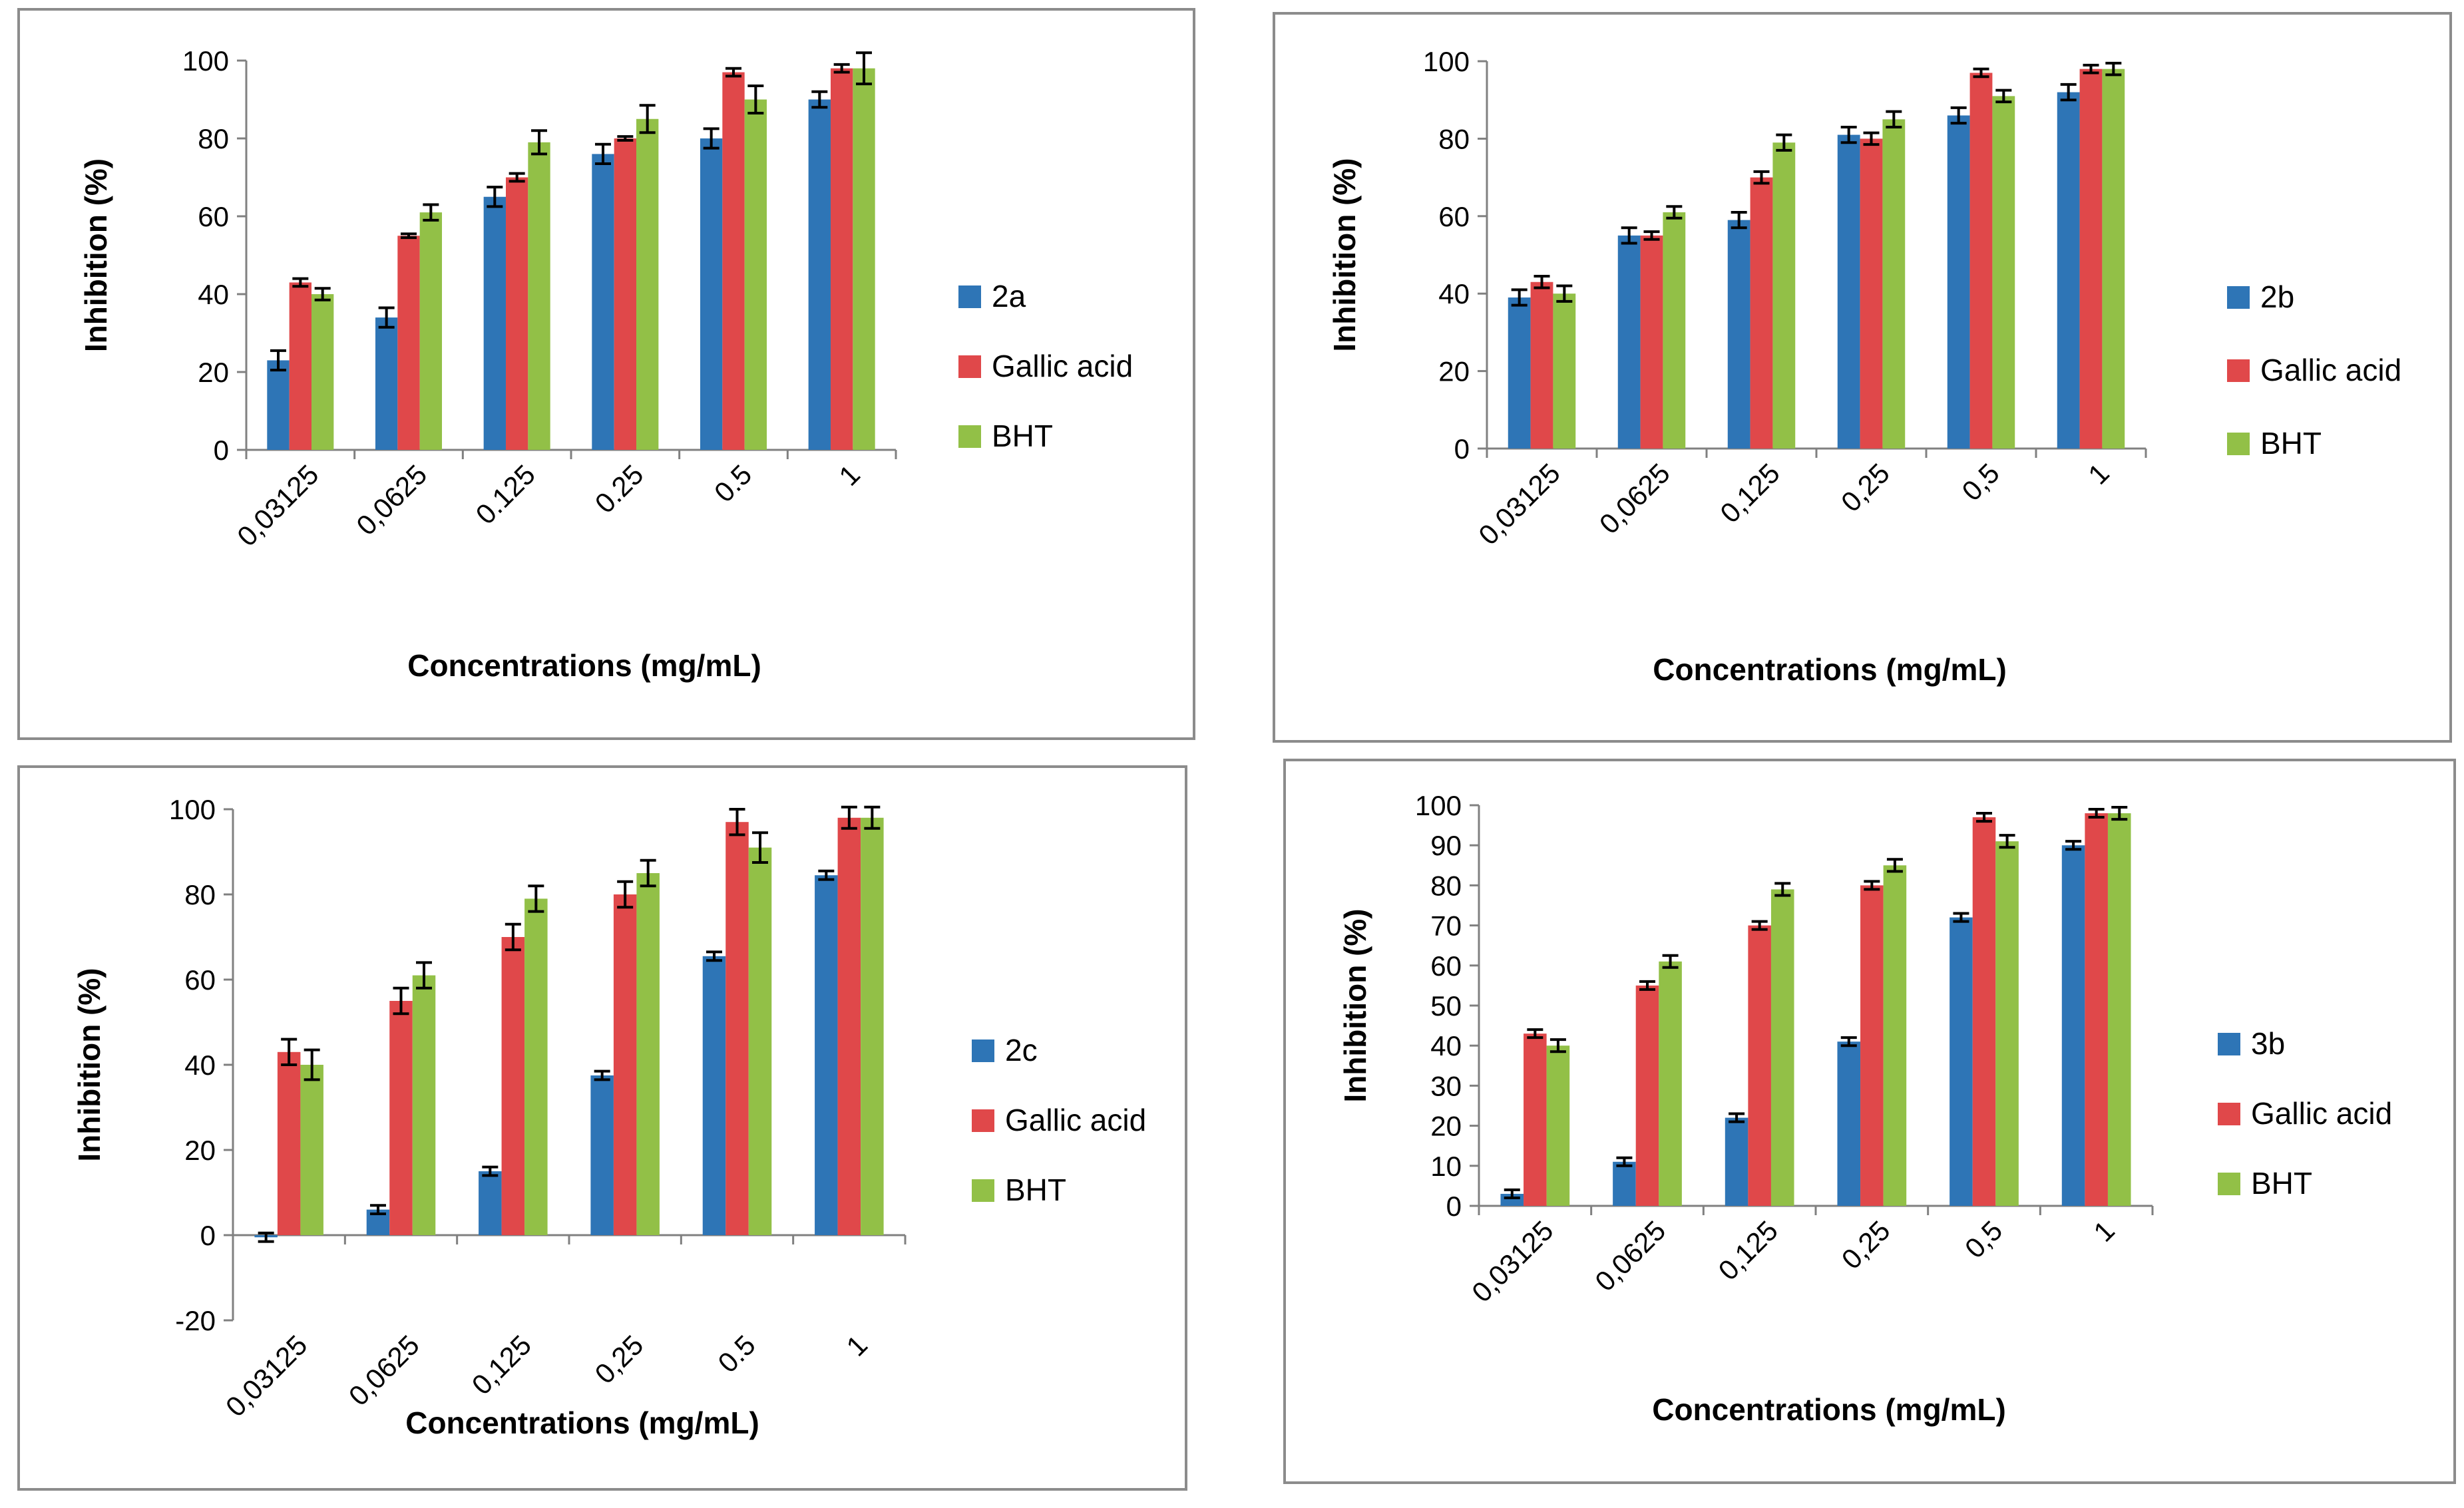  I want to click on legend-label: 2b, so click(2277, 297).